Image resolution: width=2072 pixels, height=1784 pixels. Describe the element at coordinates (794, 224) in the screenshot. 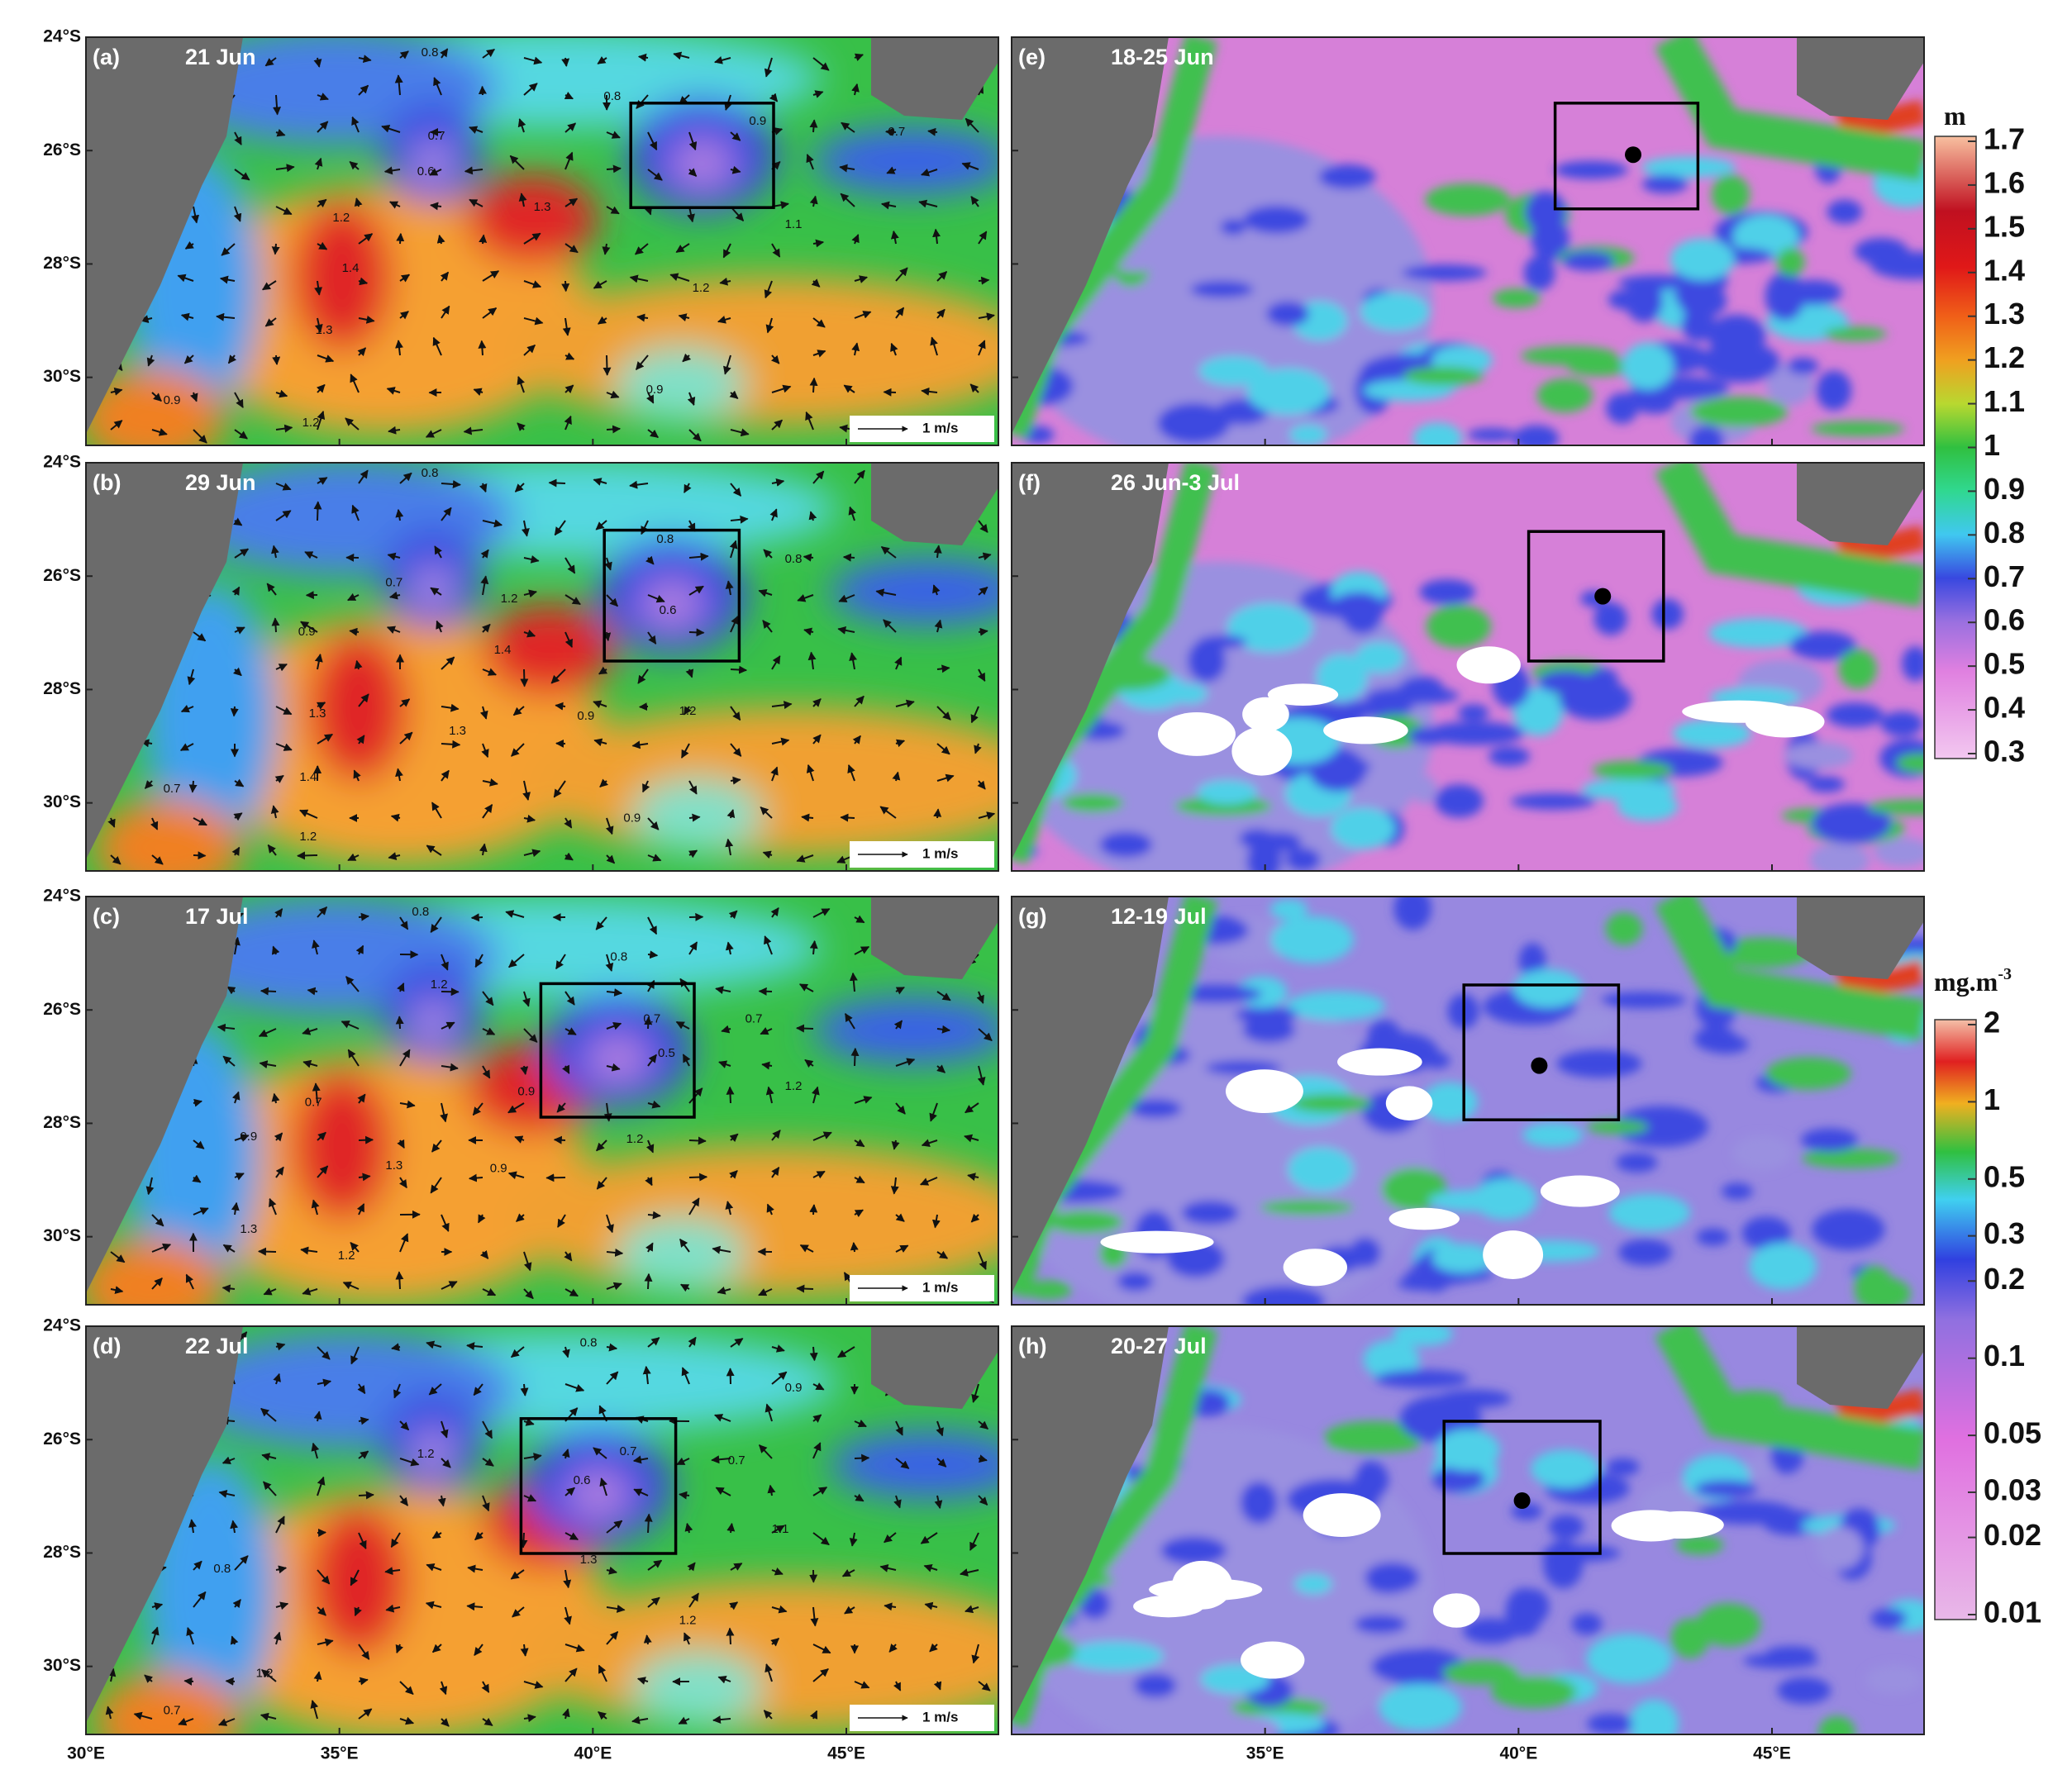

I see `contour-label: 1.1` at that location.